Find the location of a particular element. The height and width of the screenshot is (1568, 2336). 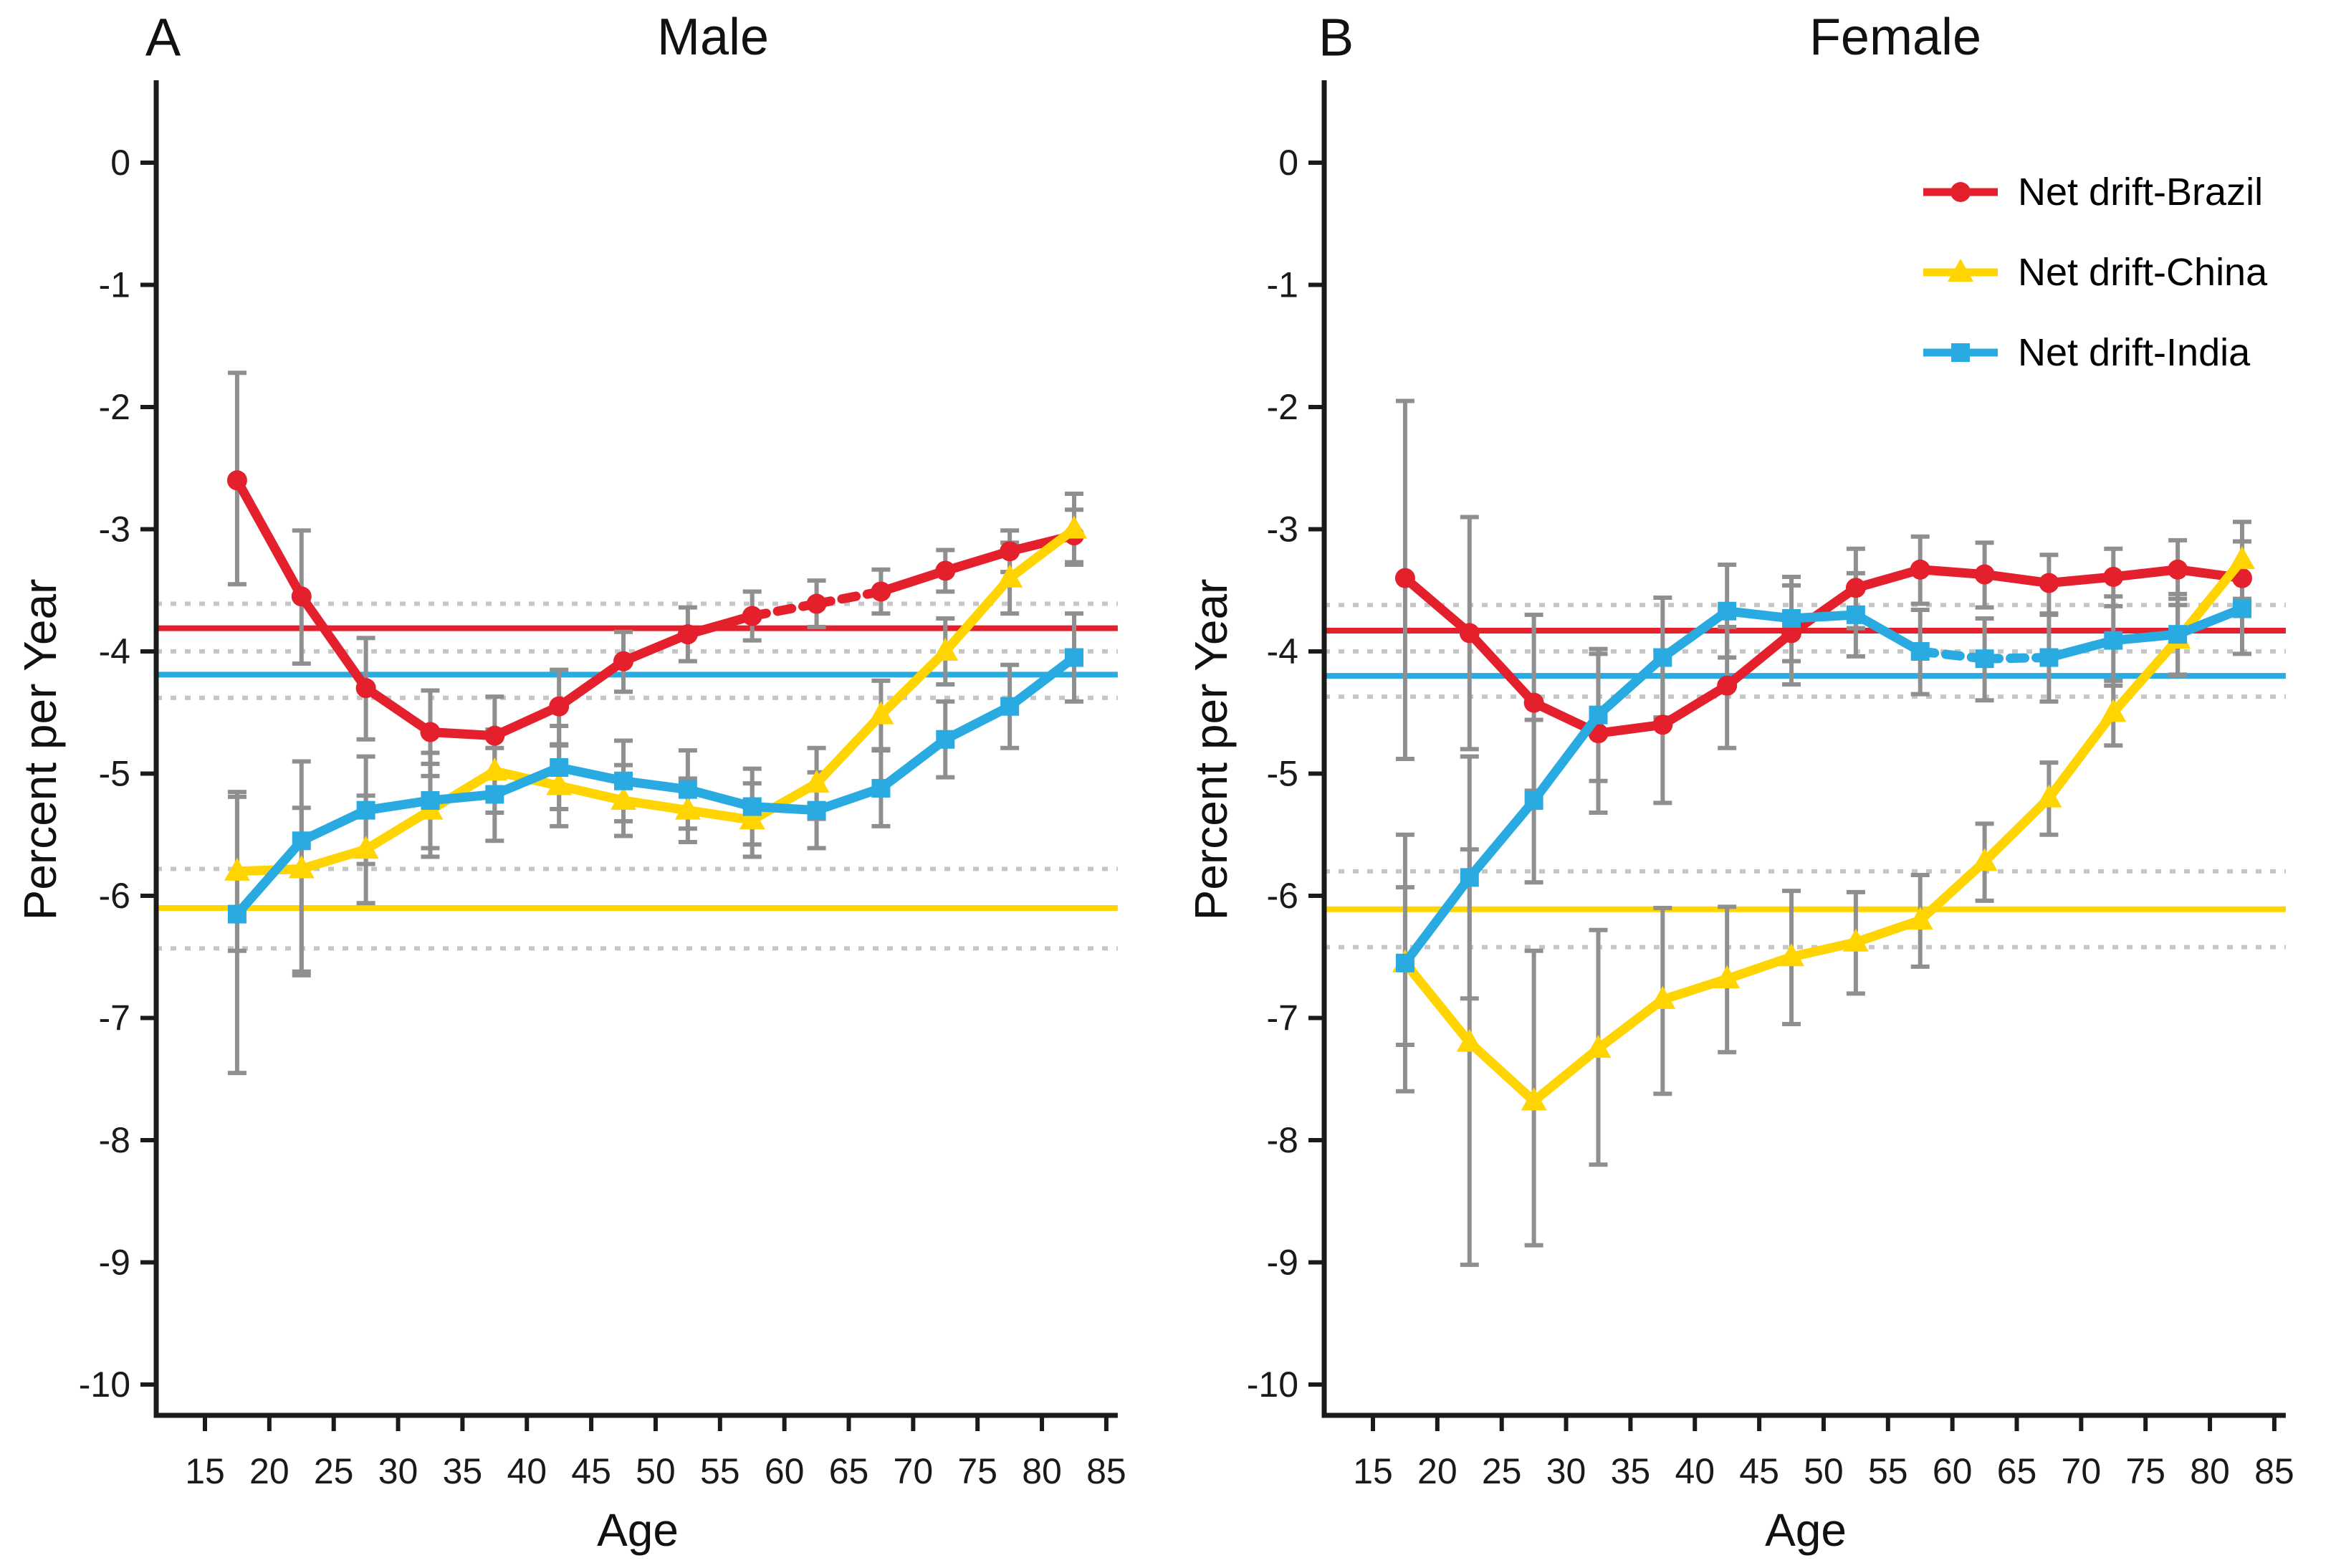

x-tick-label: 35 is located at coordinates (1631, 1471).